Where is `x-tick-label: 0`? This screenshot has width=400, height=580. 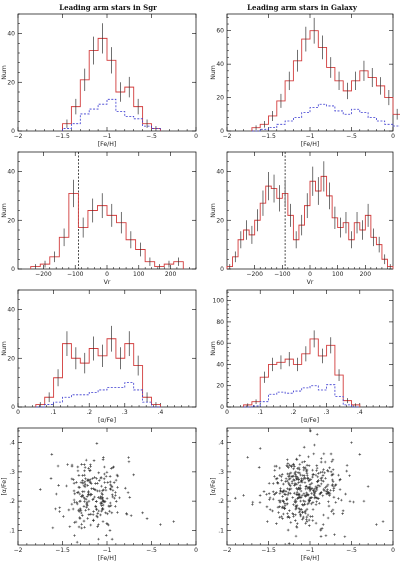
x-tick-label: 0 is located at coordinates (393, 136).